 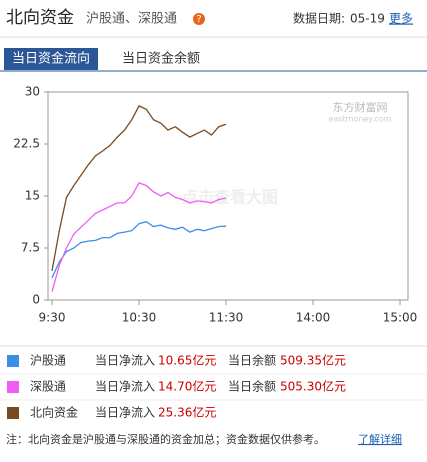 I want to click on inflow-value: 10.65亿元, so click(x=187, y=360).